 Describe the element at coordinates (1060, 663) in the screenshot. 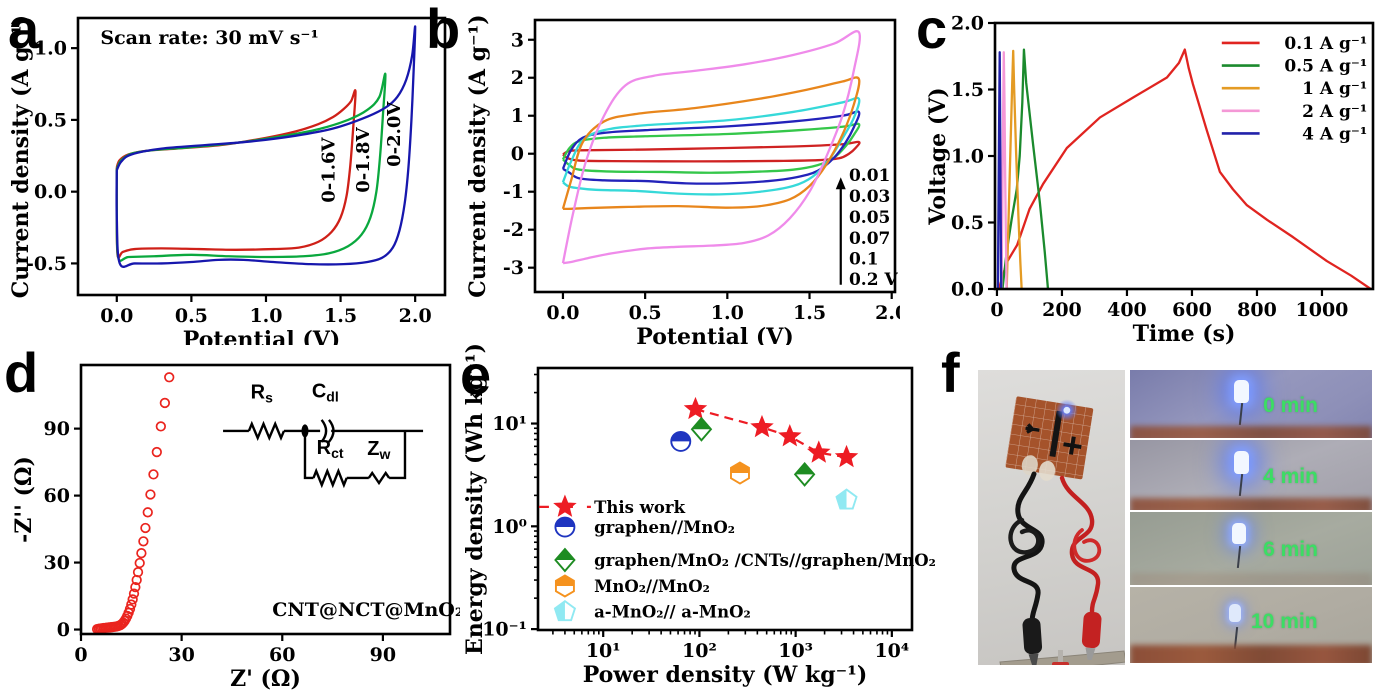

I see `red-connector` at that location.